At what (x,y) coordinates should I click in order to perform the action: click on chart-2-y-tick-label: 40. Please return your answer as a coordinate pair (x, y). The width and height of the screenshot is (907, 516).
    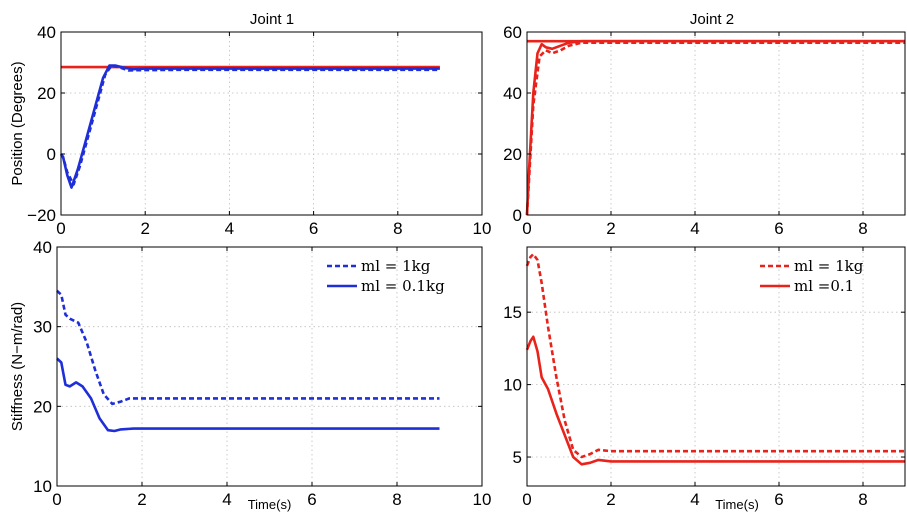
    Looking at the image, I should click on (512, 93).